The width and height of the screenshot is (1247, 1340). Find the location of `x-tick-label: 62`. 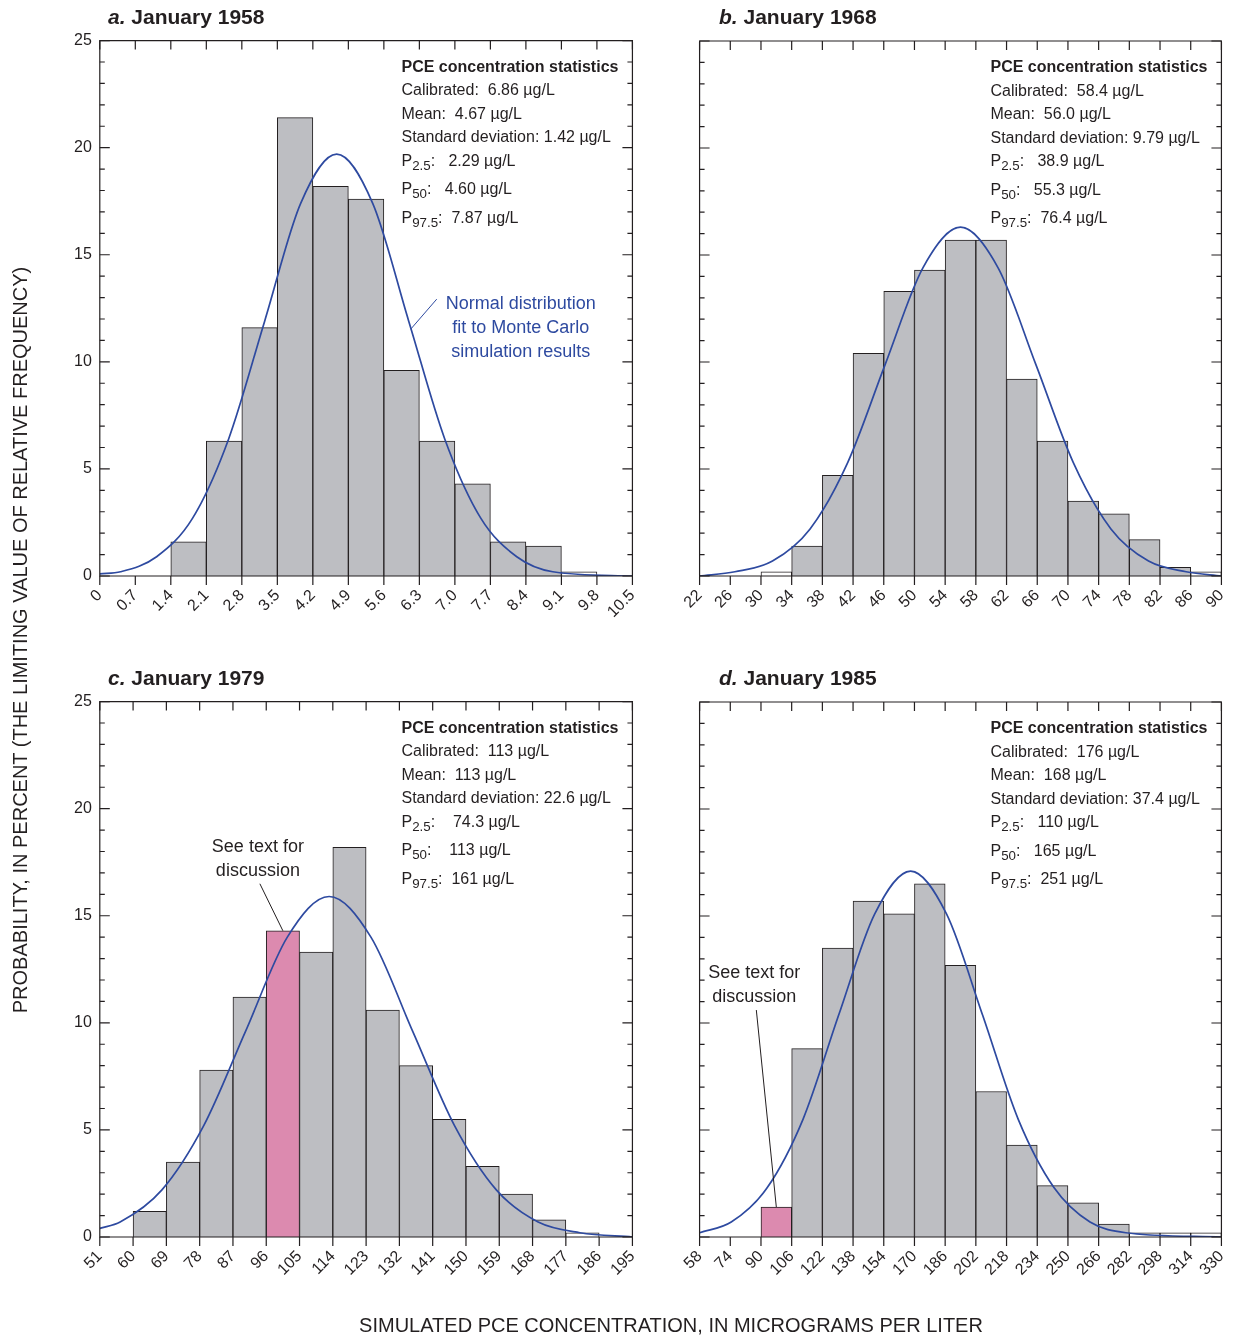

x-tick-label: 62 is located at coordinates (999, 598).